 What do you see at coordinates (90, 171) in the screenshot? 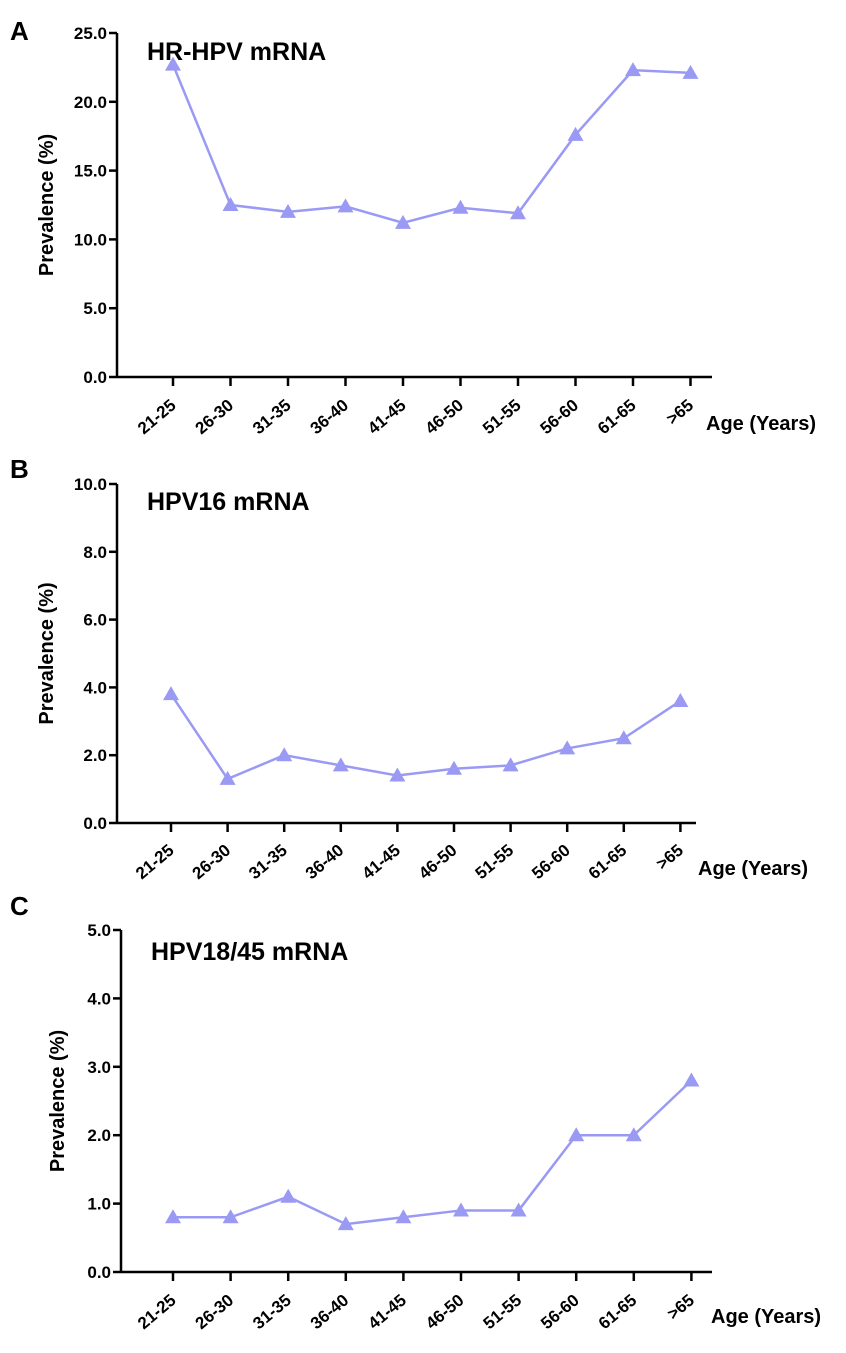
I see `y-tick-label: 15.0` at bounding box center [90, 171].